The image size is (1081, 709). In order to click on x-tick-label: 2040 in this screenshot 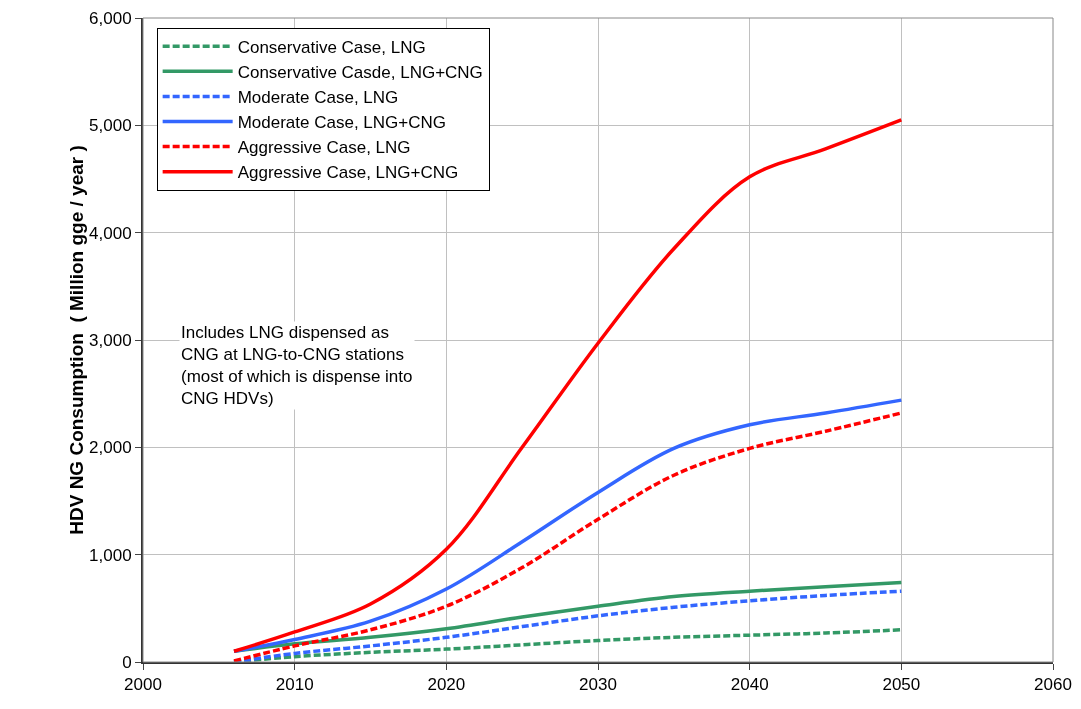, I will do `click(749, 685)`.